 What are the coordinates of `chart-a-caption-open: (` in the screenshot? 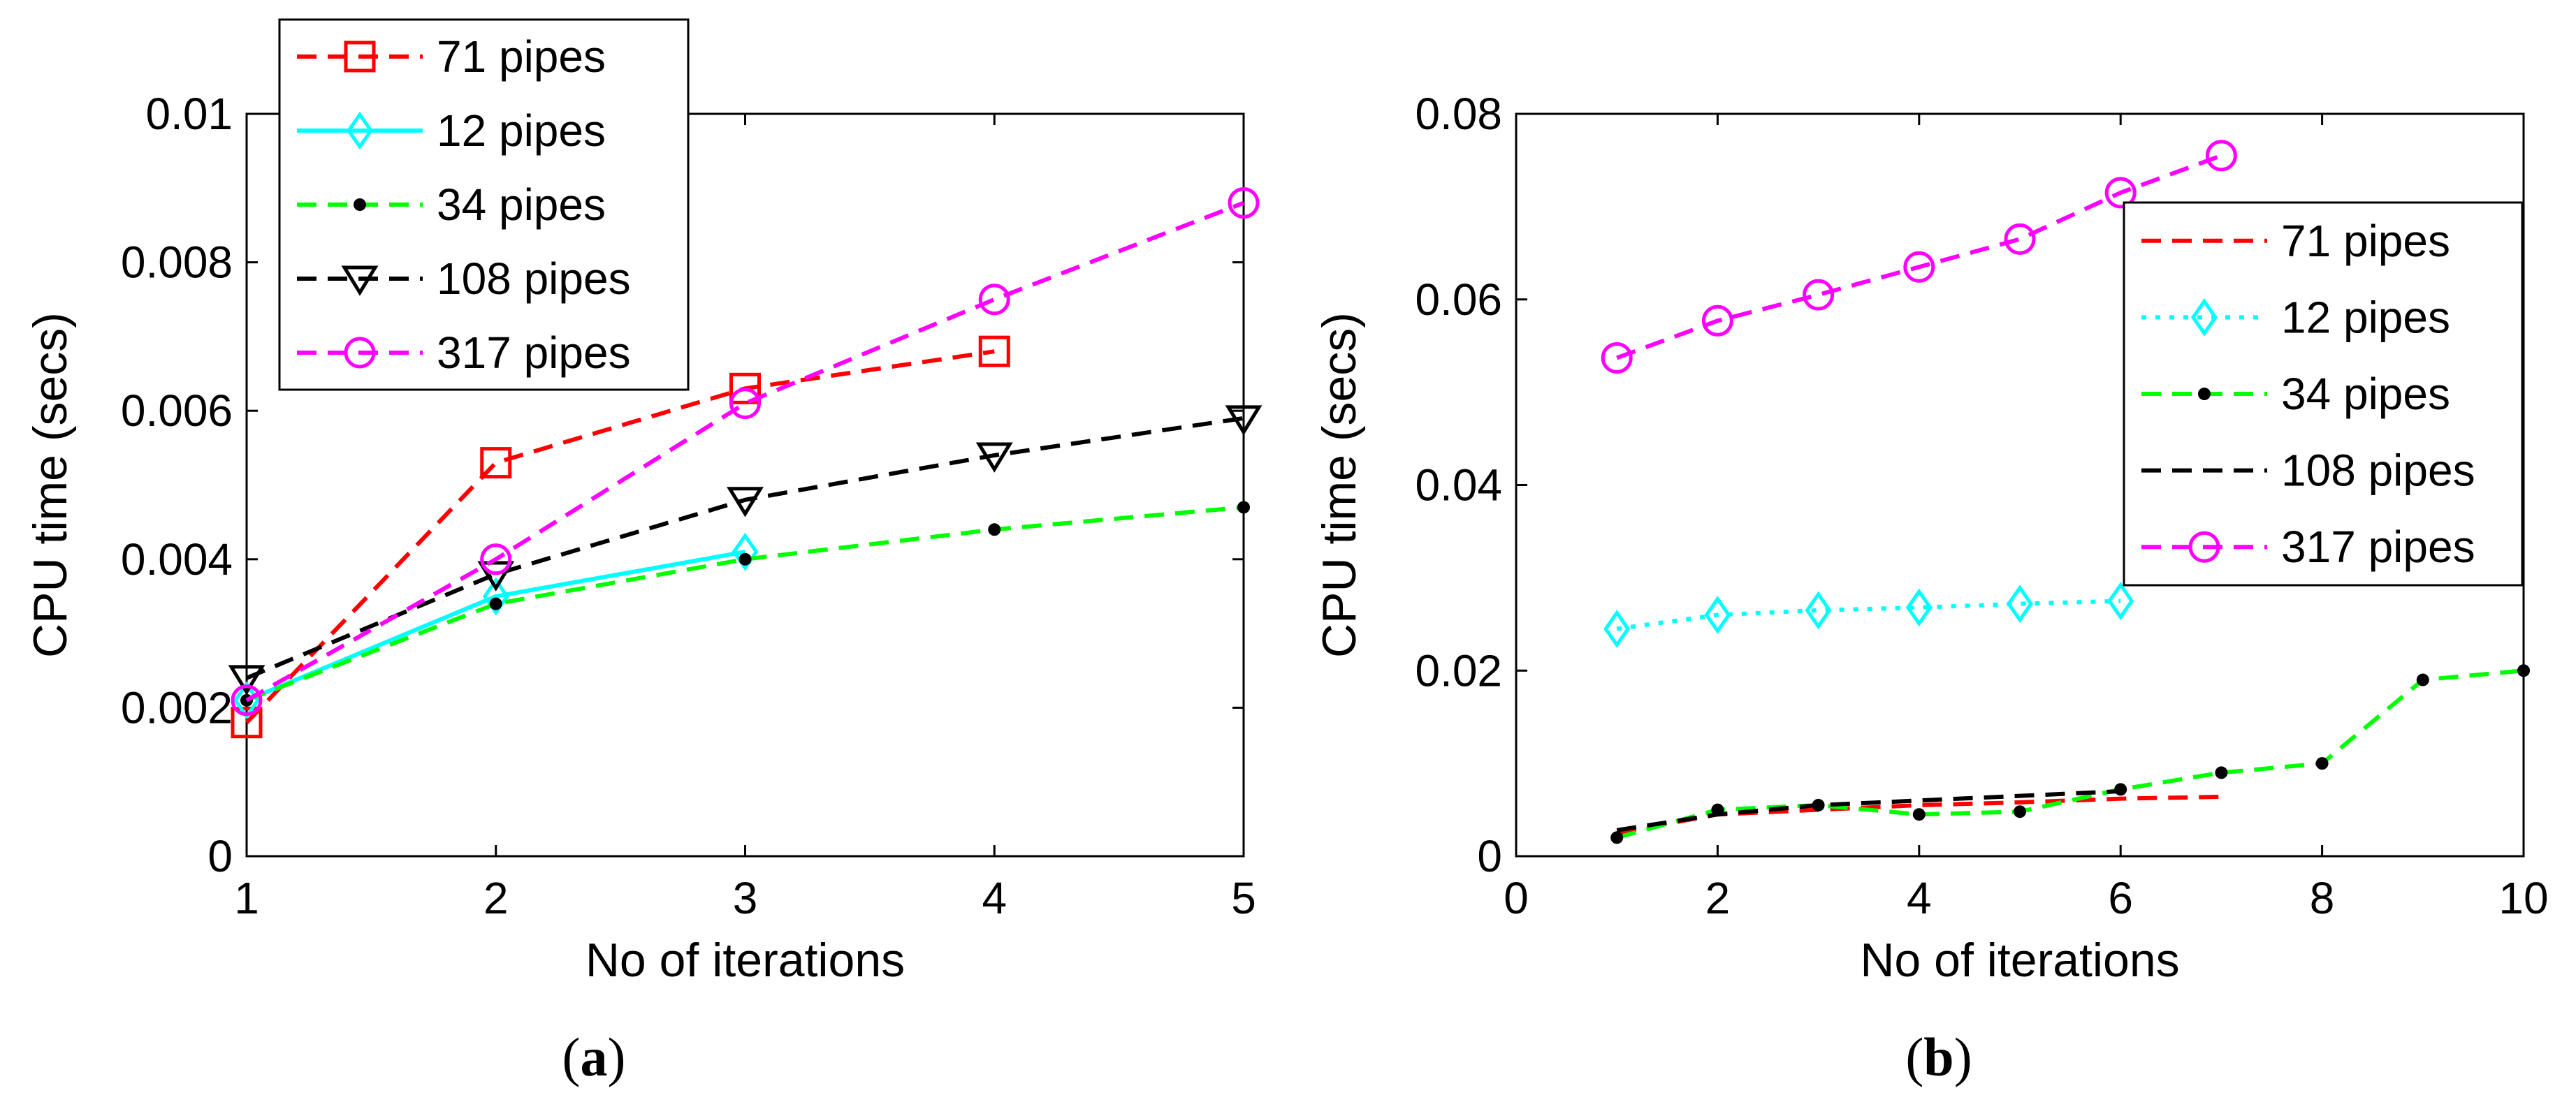 It's located at (571, 1057).